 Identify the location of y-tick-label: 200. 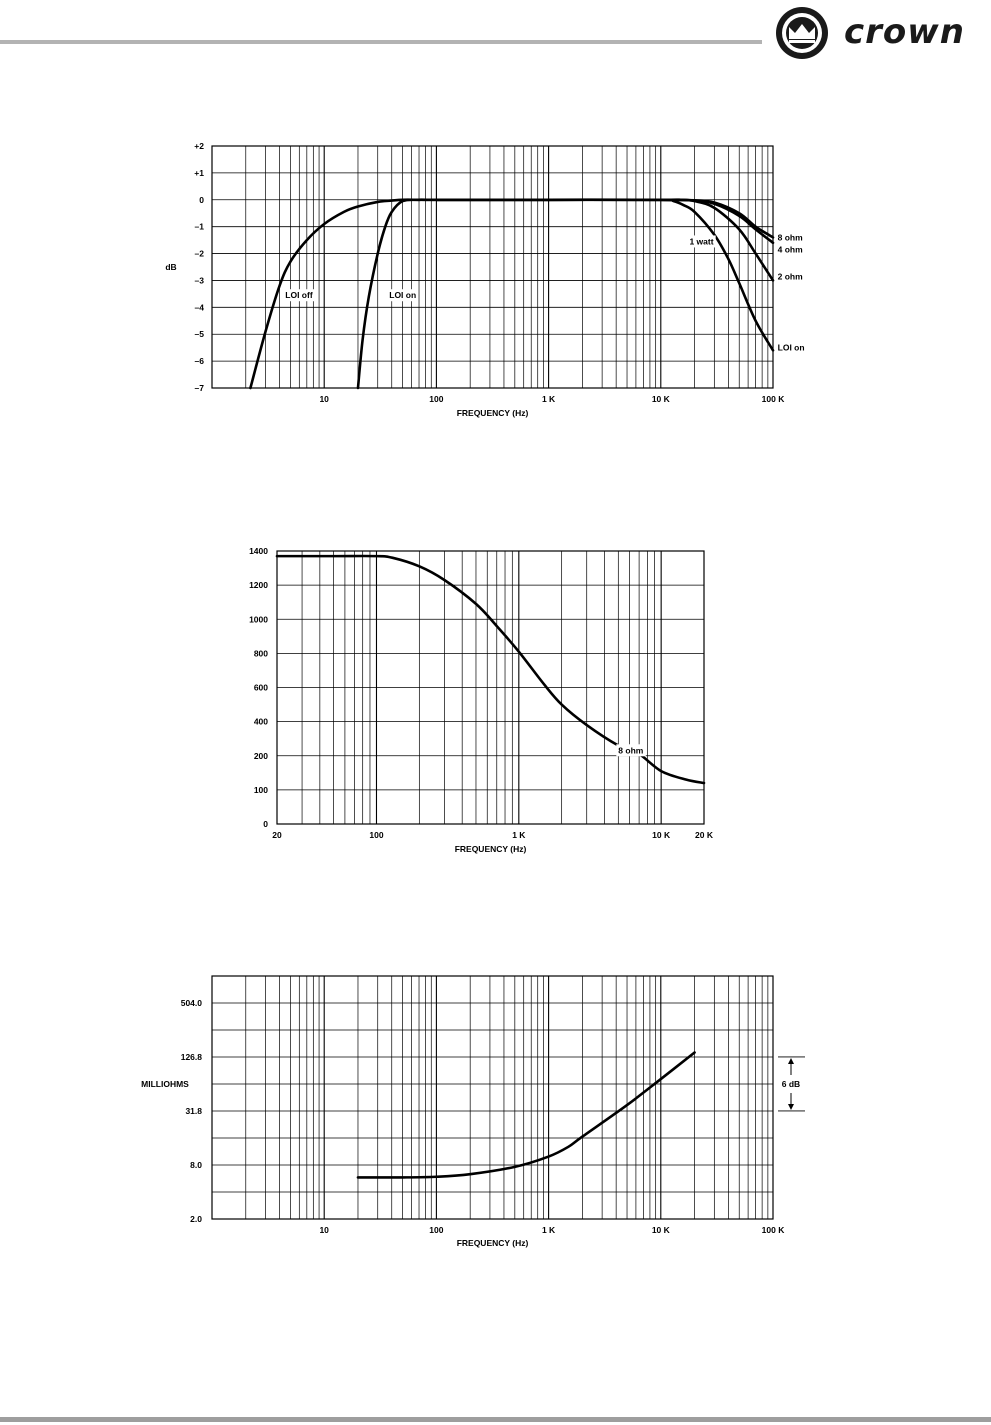
(261, 756).